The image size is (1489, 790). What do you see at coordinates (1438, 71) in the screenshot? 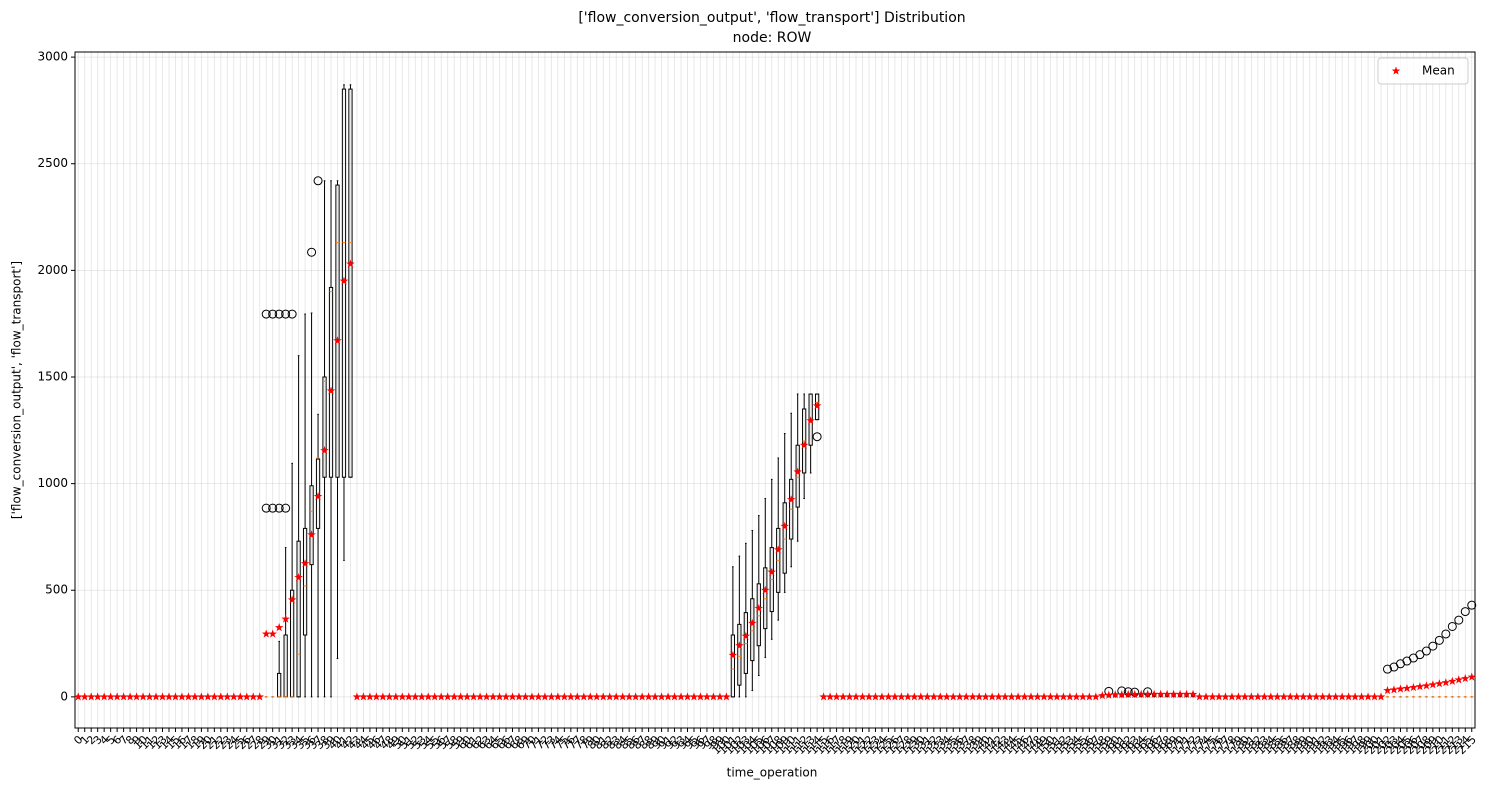
I see `legend-label: Mean` at bounding box center [1438, 71].